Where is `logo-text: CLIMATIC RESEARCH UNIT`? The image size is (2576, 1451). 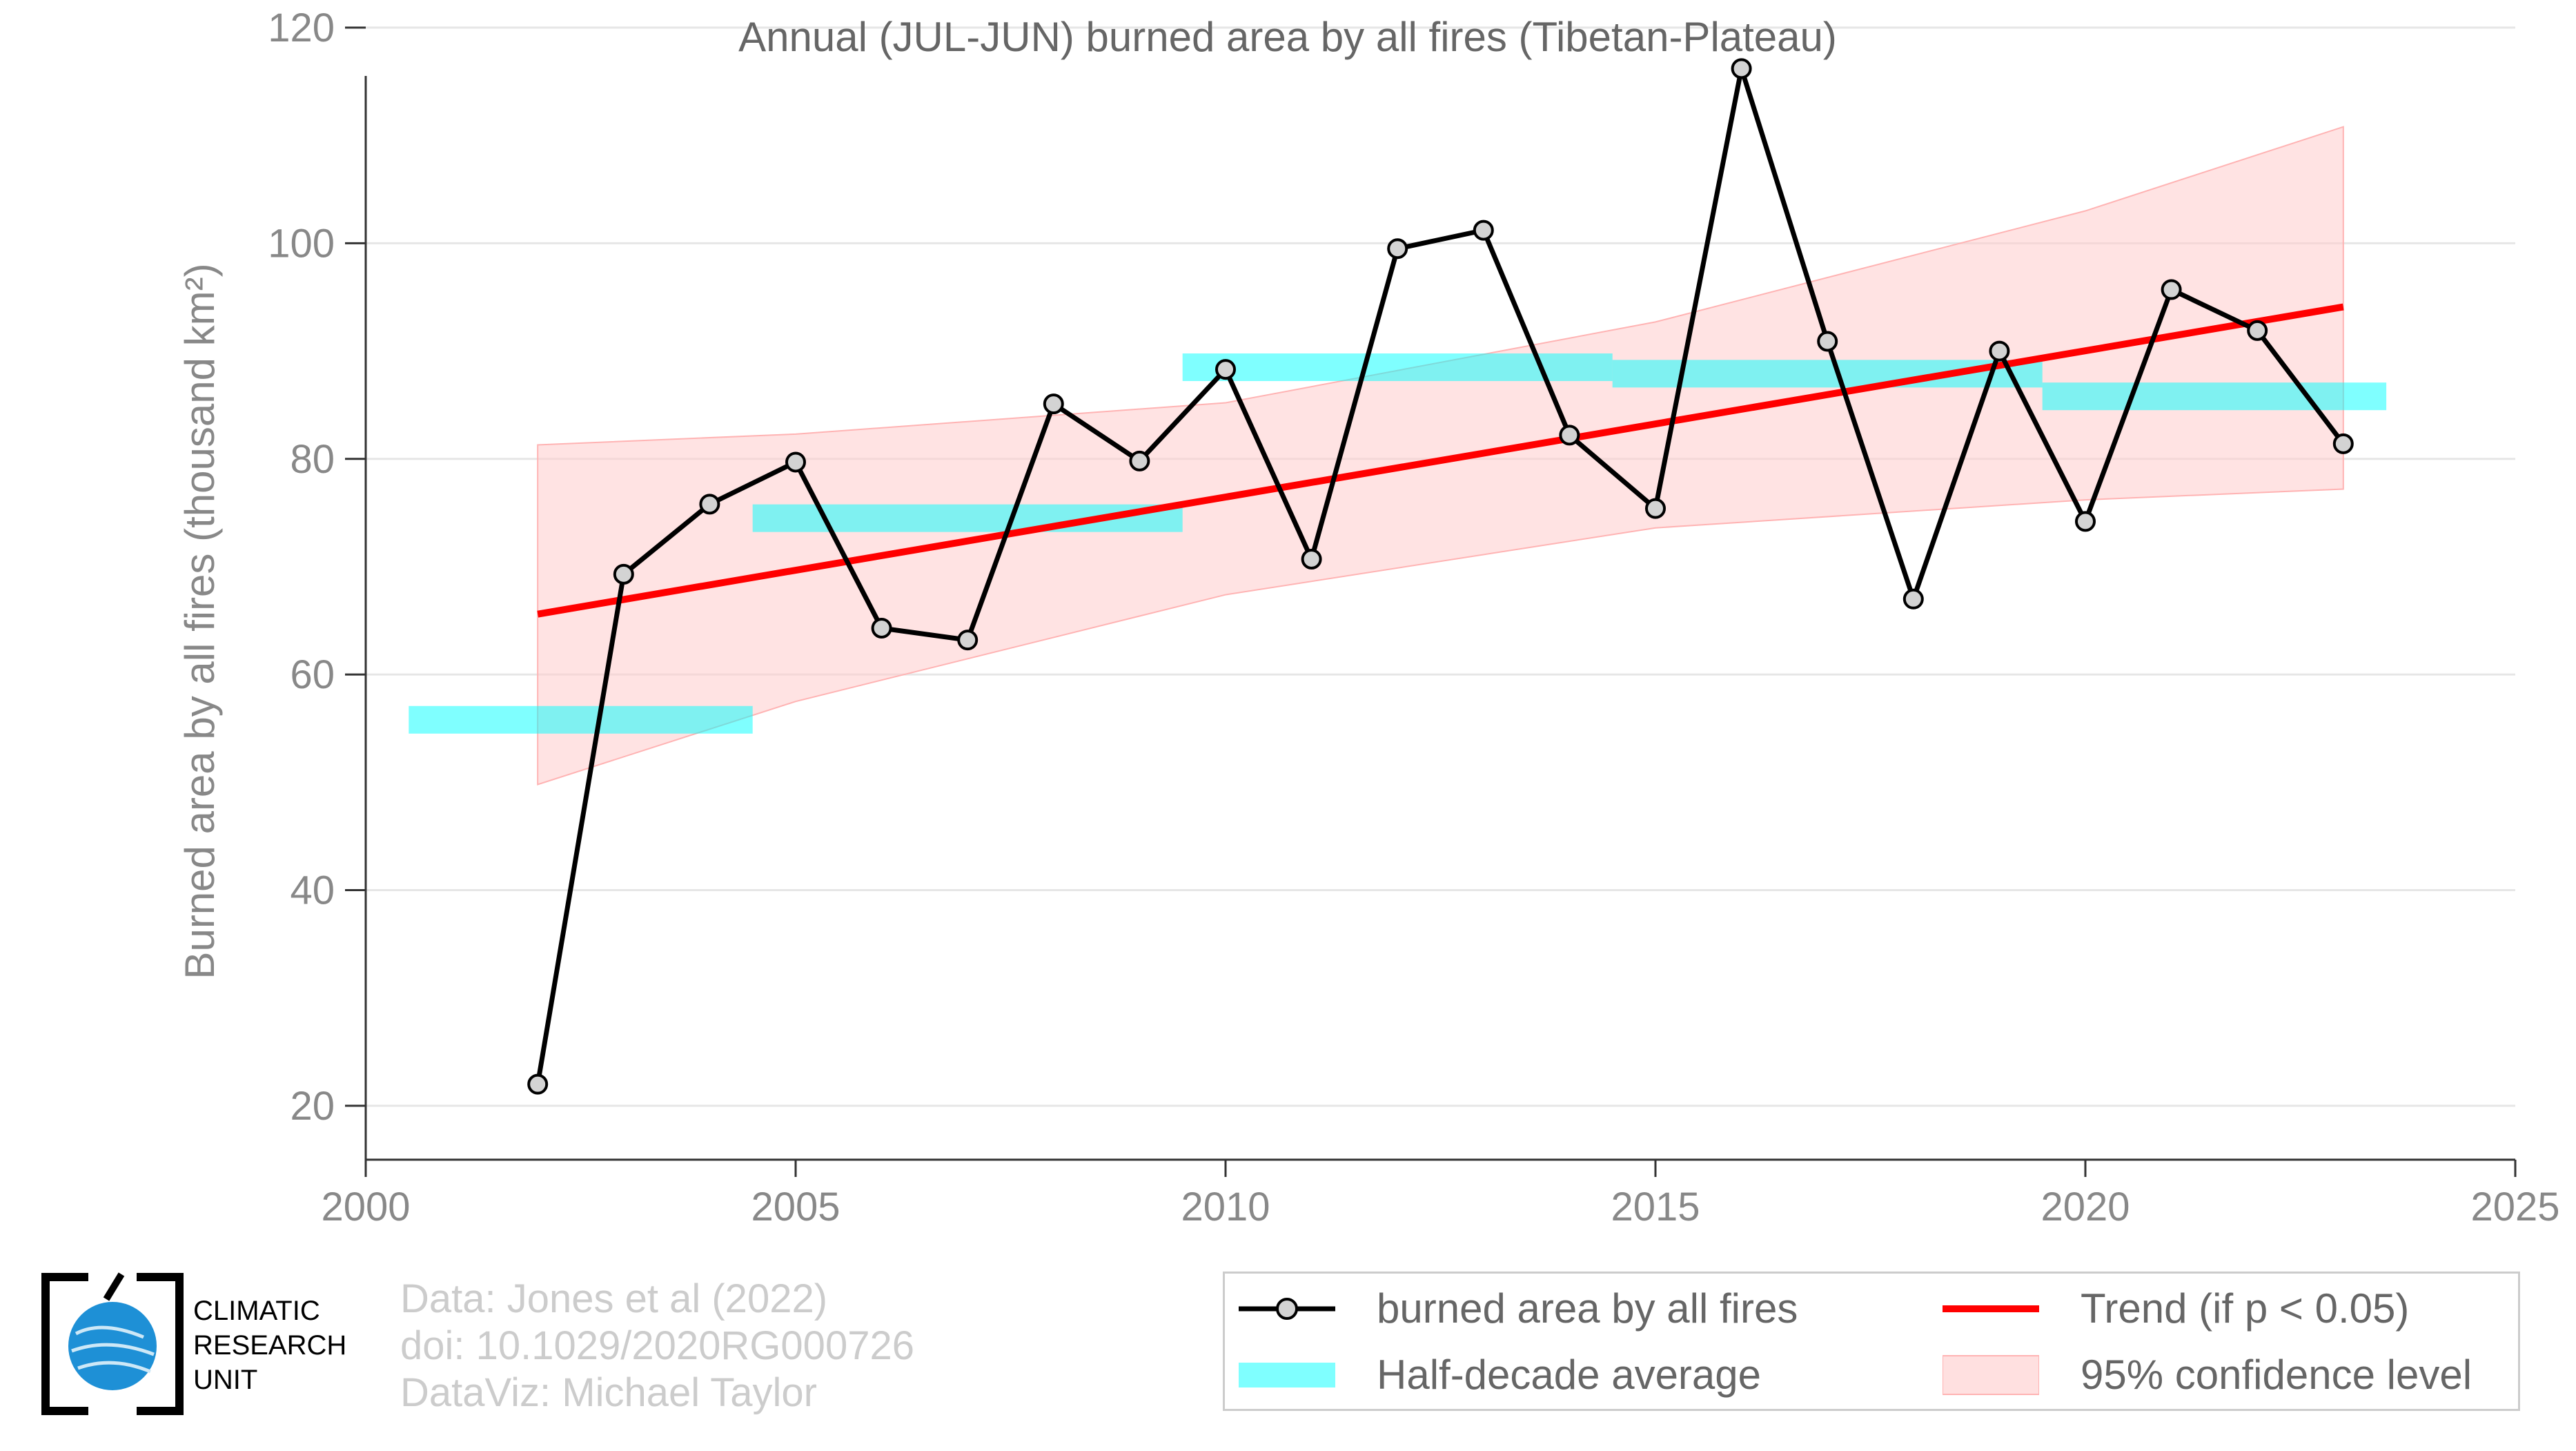
logo-text: CLIMATIC RESEARCH UNIT is located at coordinates (269, 1346).